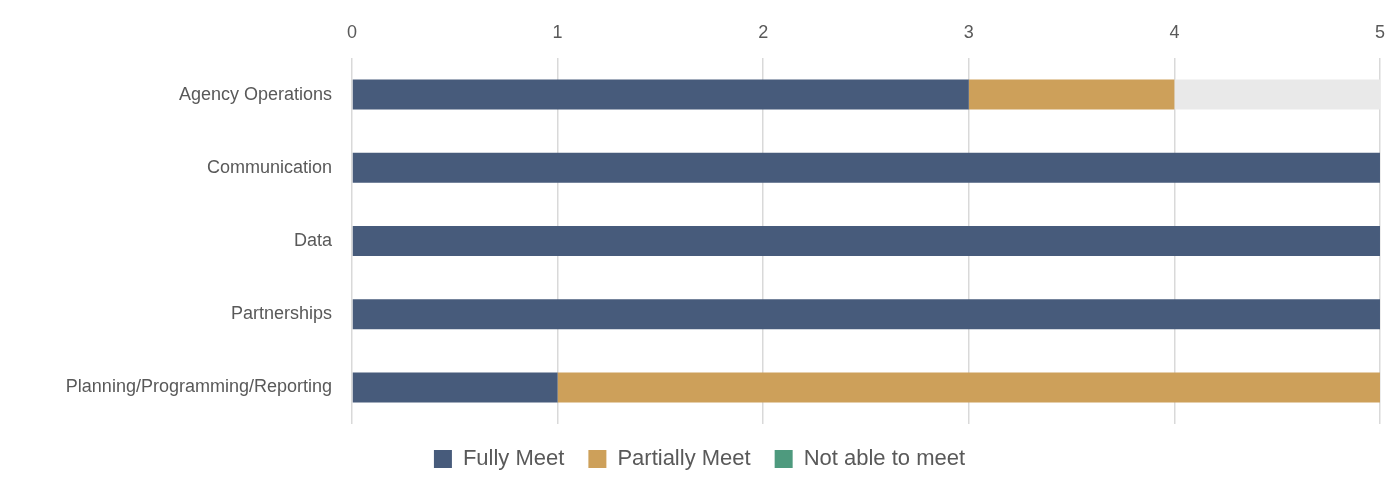 This screenshot has height=486, width=1399. I want to click on legend-label: Fully Meet, so click(513, 458).